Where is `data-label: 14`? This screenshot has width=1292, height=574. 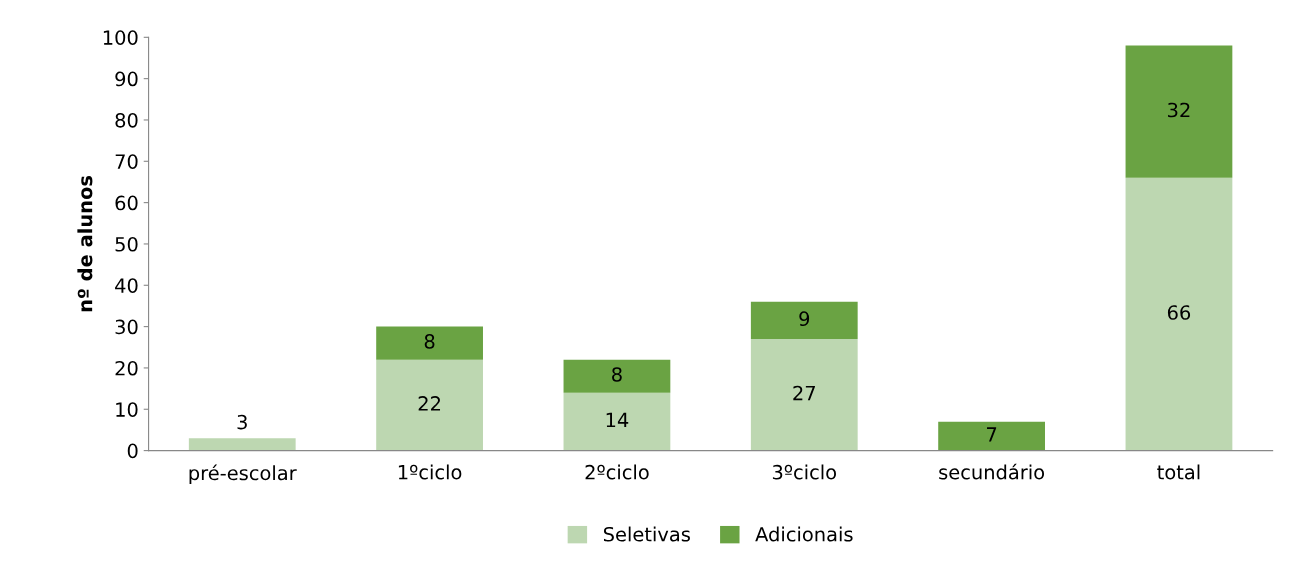 data-label: 14 is located at coordinates (617, 420).